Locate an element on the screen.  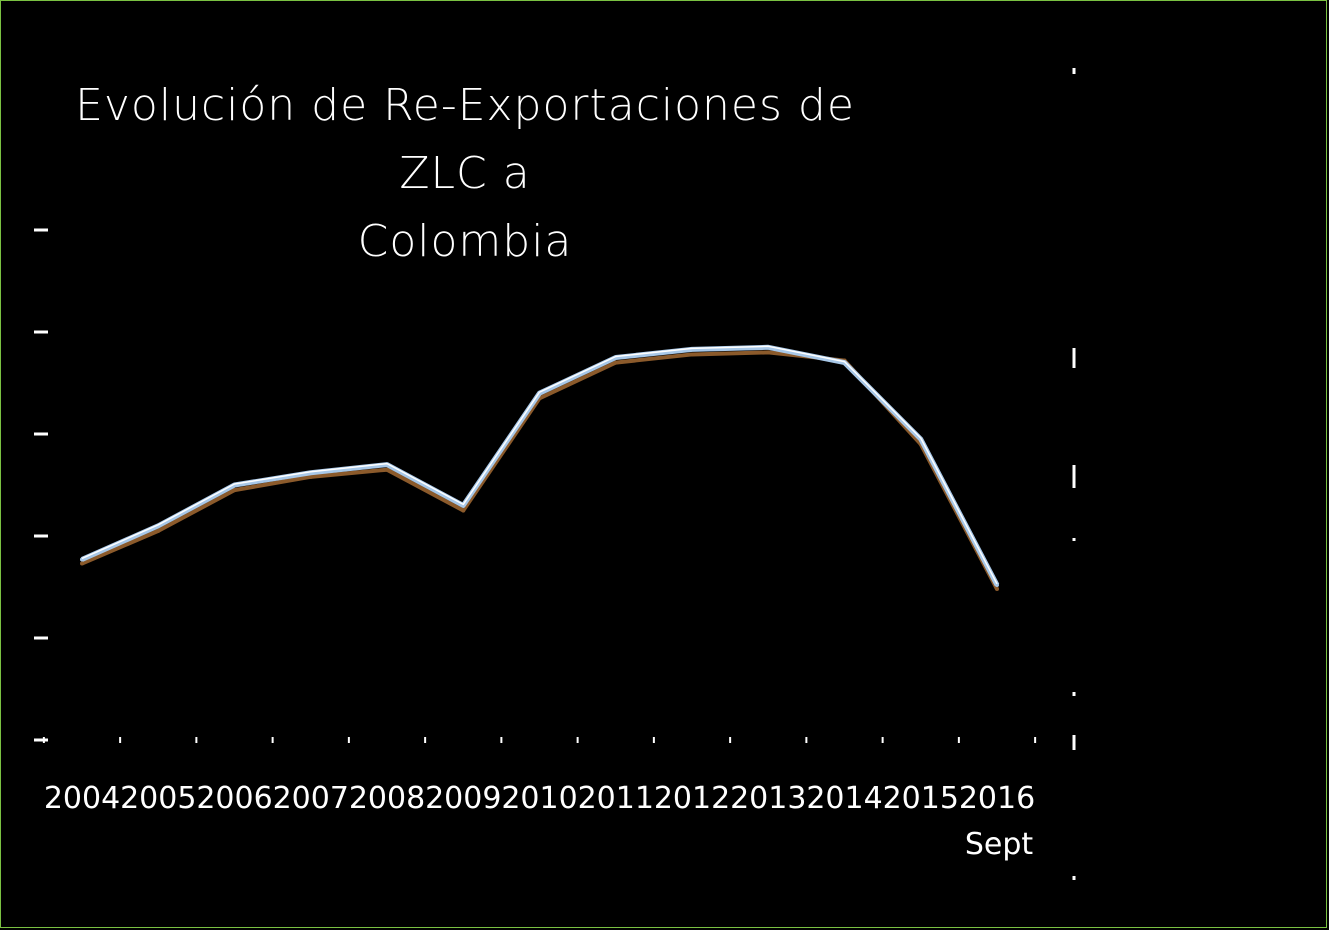
y-axis is located at coordinates (41, 485).